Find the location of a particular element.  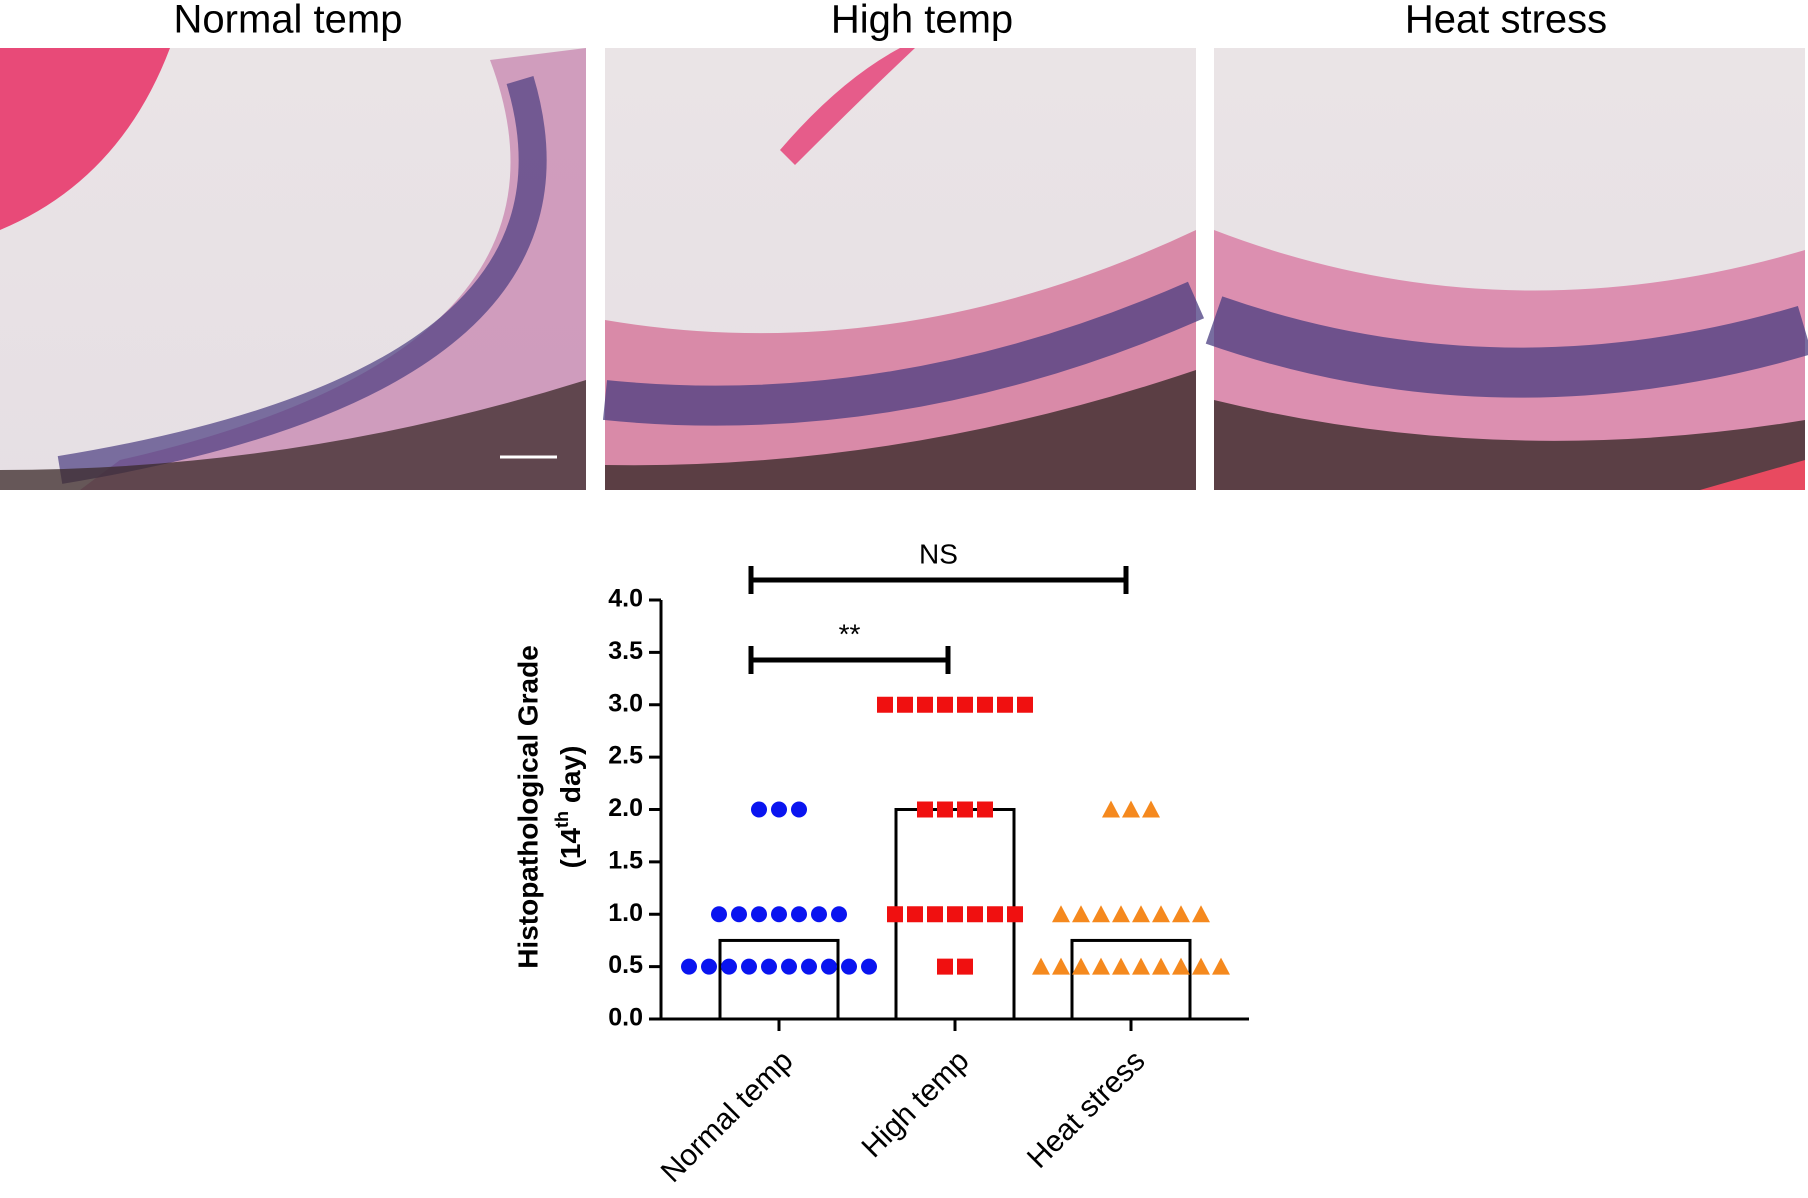

y-axis-label: Histopathological Grade is located at coordinates (527, 807).